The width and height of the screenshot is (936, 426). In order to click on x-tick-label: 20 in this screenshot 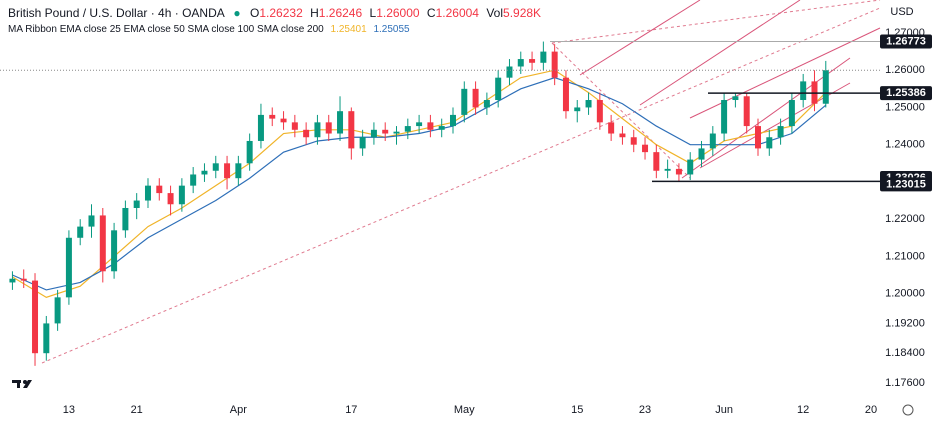, I will do `click(871, 410)`.